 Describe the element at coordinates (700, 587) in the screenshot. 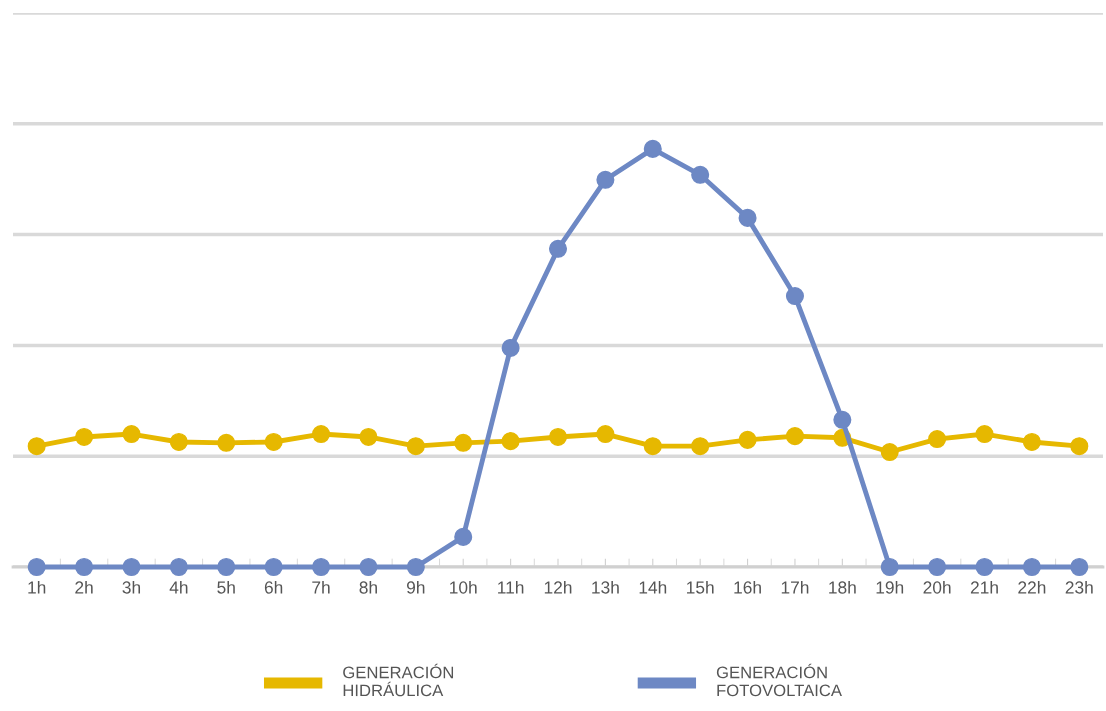

I see `x-tick-label: 15h` at that location.